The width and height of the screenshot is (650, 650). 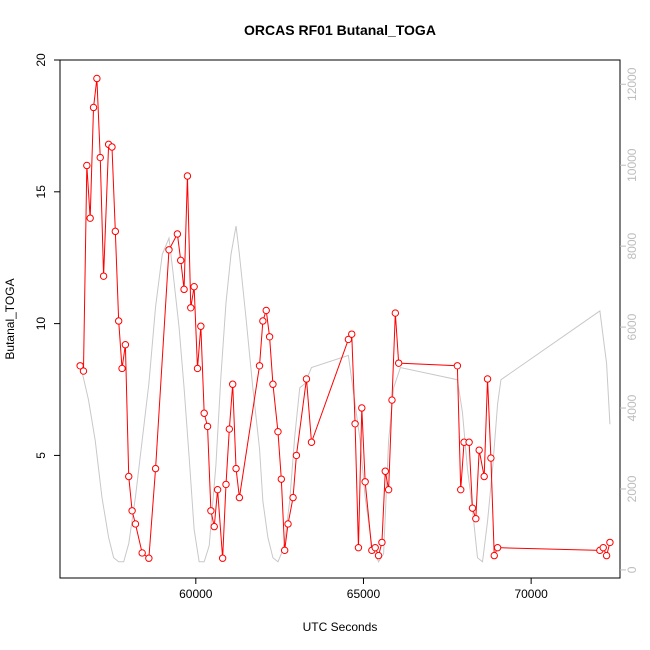 What do you see at coordinates (41, 324) in the screenshot?
I see `y-axis-tick-label: 10` at bounding box center [41, 324].